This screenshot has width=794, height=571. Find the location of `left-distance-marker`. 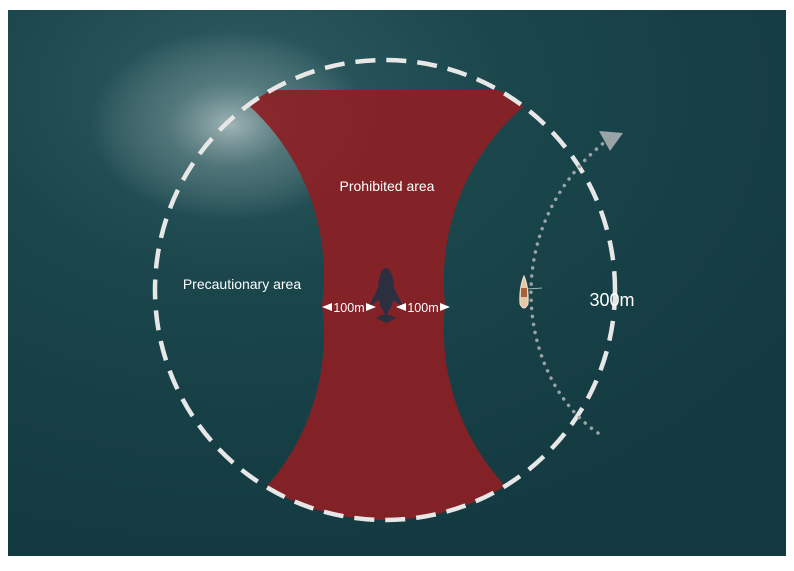

left-distance-marker is located at coordinates (349, 307).